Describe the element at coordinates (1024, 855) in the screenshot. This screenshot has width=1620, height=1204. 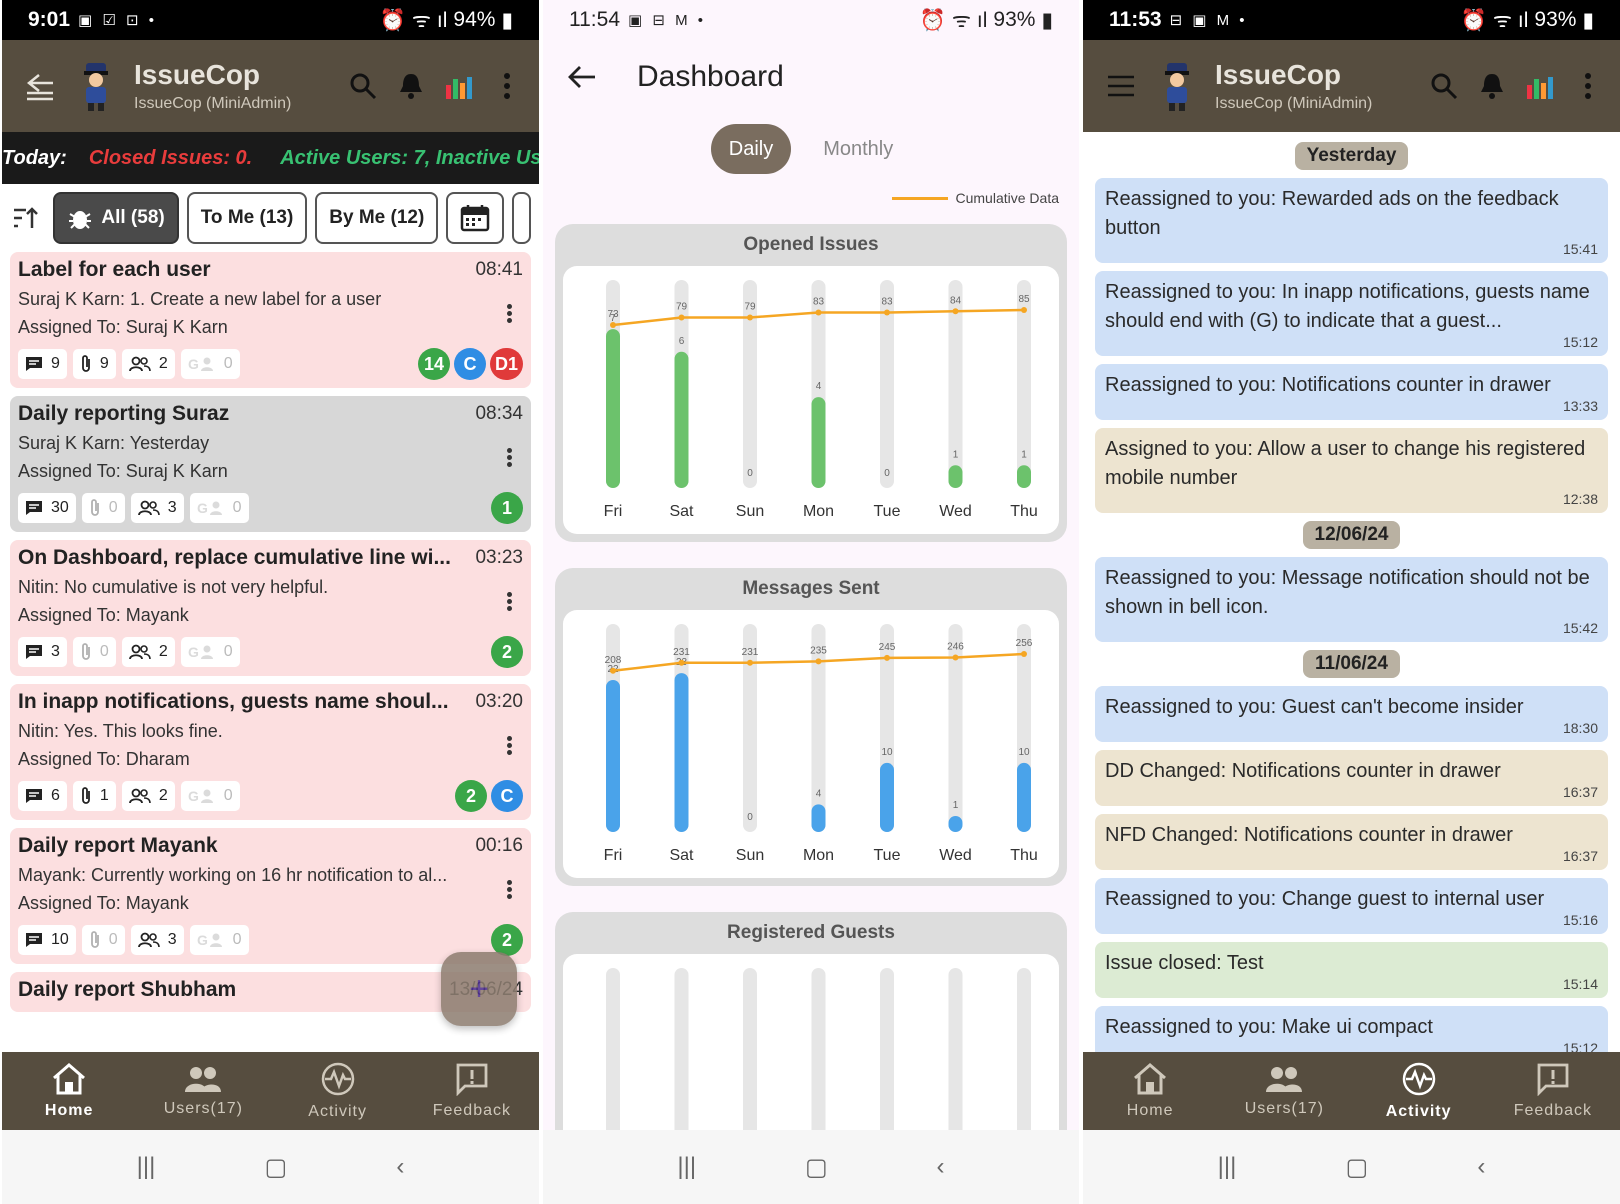
I see `x-tick-label: Thu` at that location.